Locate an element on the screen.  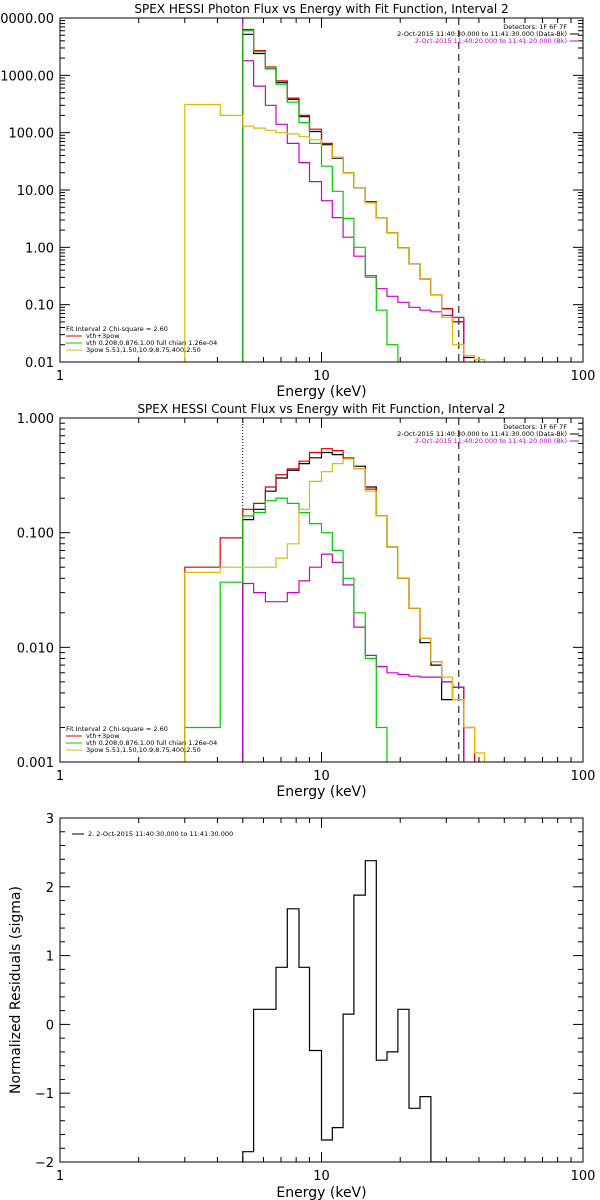
y-tick-label: 10.00 is located at coordinates (35, 191).